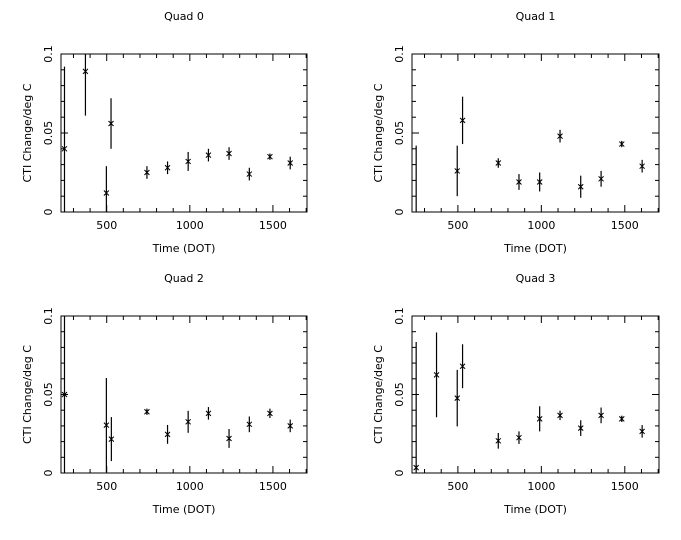 The height and width of the screenshot is (540, 681). What do you see at coordinates (536, 16) in the screenshot?
I see `panel-title: Quad 1` at bounding box center [536, 16].